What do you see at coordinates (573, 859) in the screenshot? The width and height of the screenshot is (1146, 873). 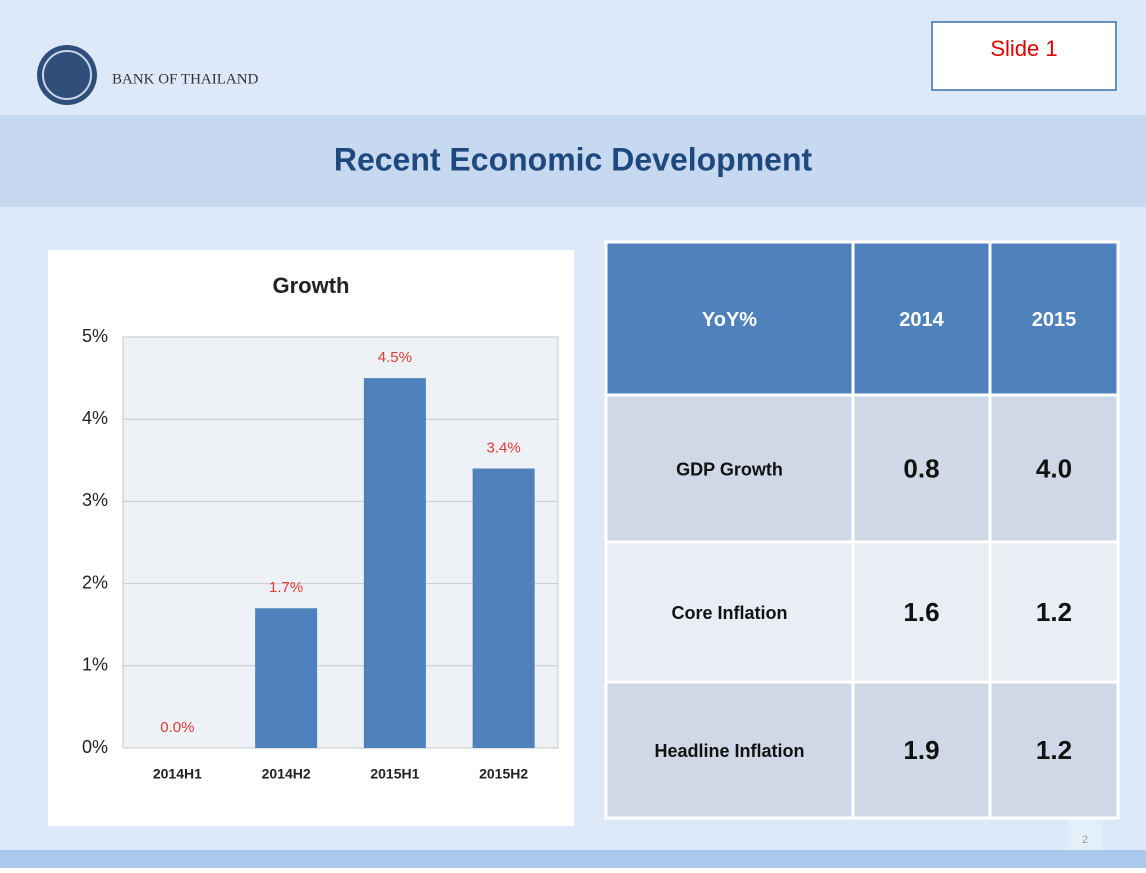 I see `bottom-band` at bounding box center [573, 859].